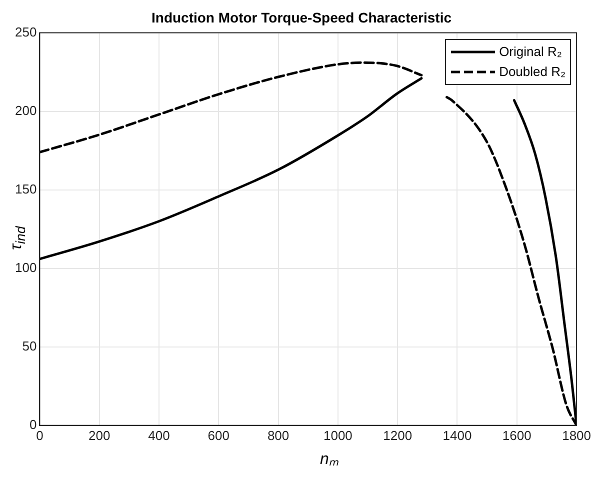  What do you see at coordinates (329, 459) in the screenshot?
I see `x-axis-title: nₘ` at bounding box center [329, 459].